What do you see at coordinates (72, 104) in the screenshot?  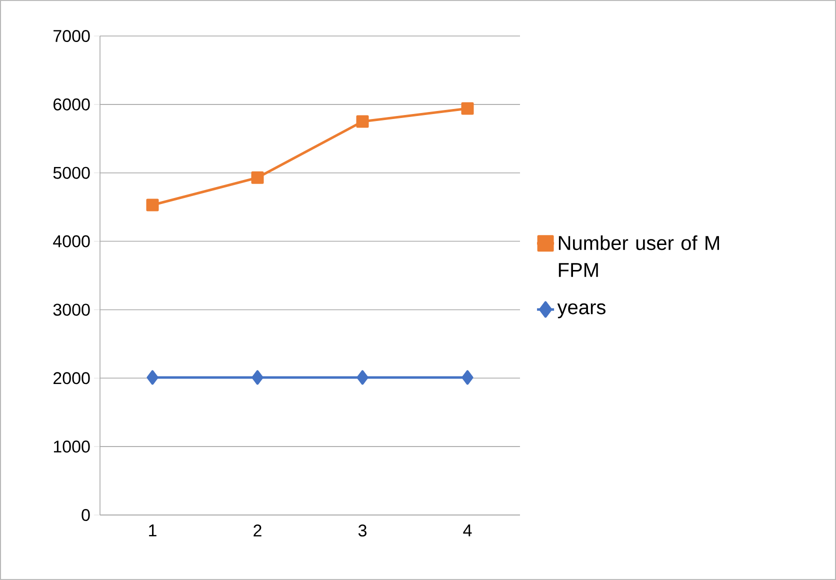 I see `y-tick-label: 6000` at bounding box center [72, 104].